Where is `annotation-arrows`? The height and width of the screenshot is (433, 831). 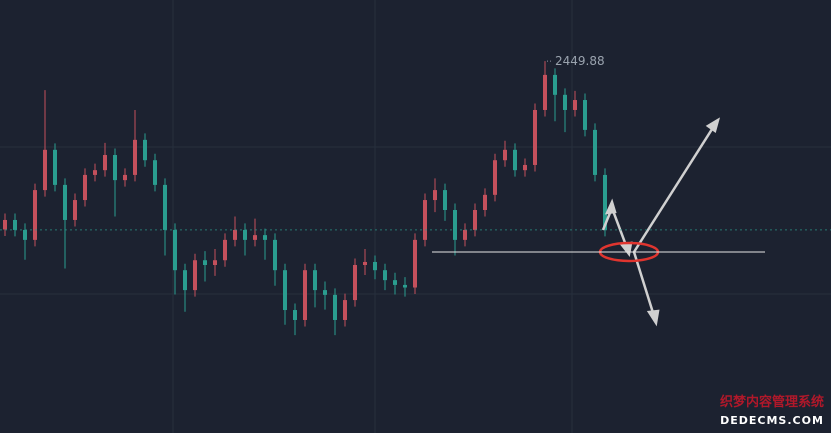 annotation-arrows is located at coordinates (661, 222).